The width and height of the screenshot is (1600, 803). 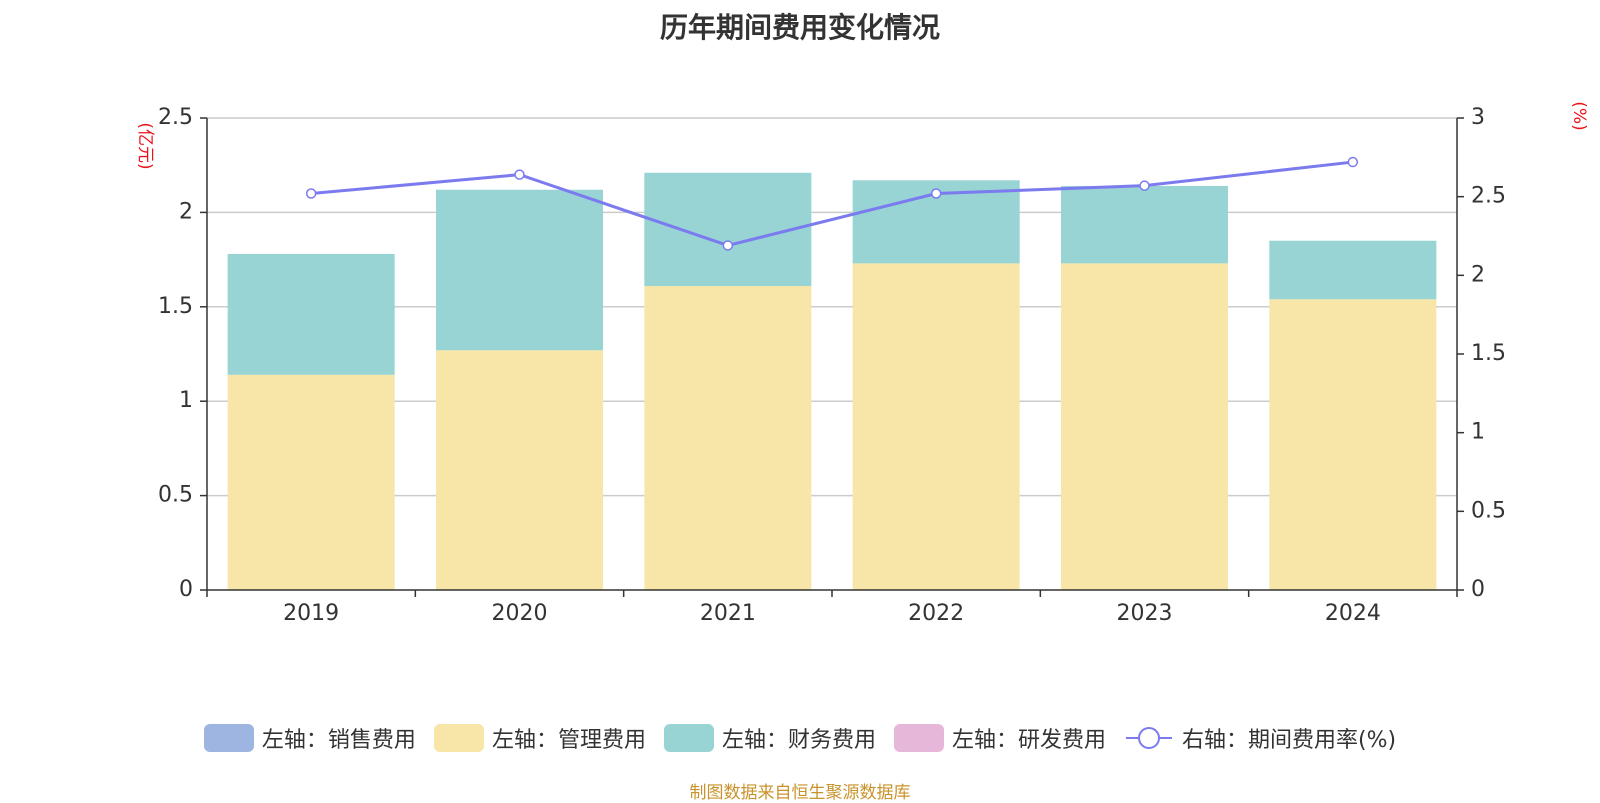 I want to click on legend-label-rd: 左轴：研发费用, so click(x=1028, y=740).